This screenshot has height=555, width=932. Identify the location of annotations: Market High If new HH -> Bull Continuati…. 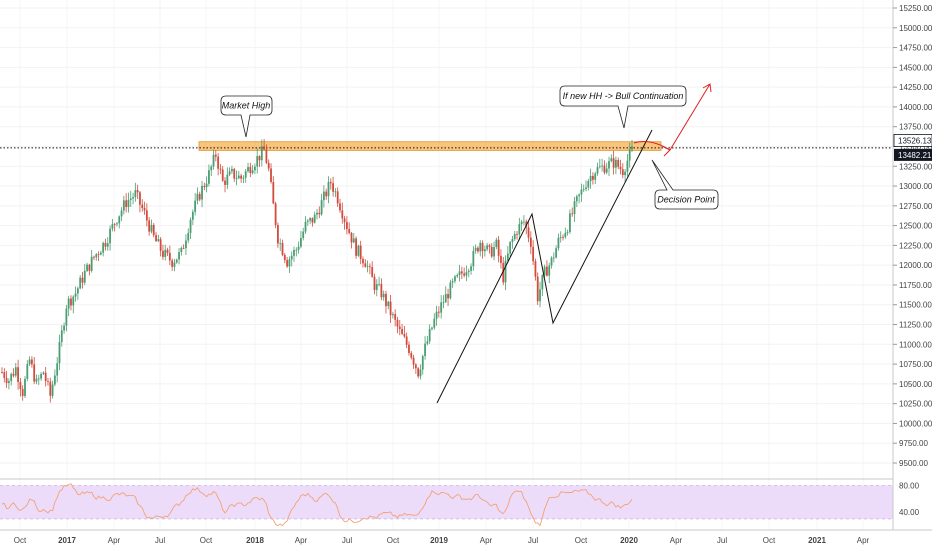
(469, 147).